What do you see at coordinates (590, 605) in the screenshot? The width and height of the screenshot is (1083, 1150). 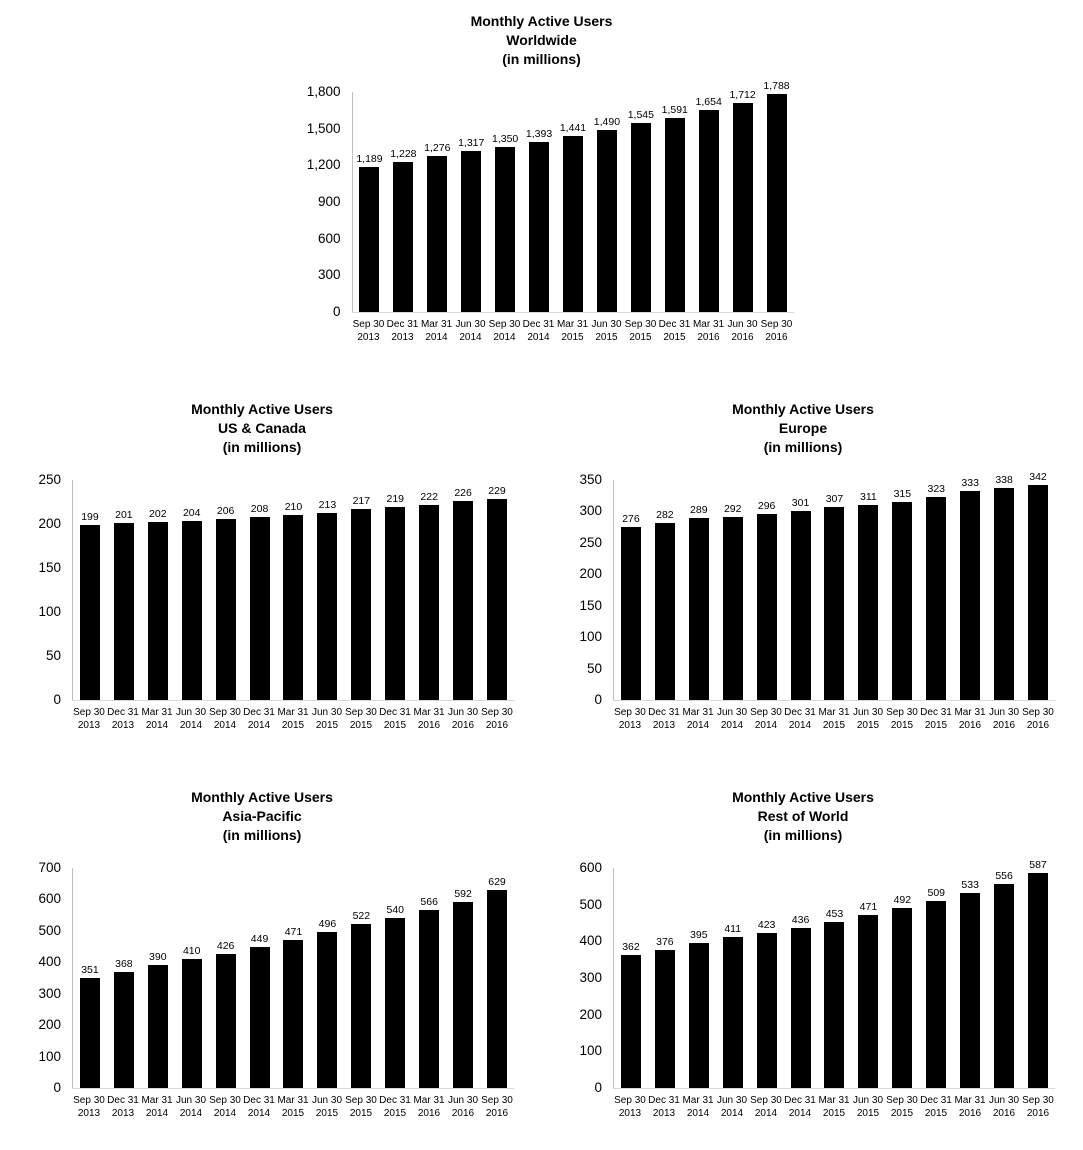 I see `y-axis-tick-label: 150` at bounding box center [590, 605].